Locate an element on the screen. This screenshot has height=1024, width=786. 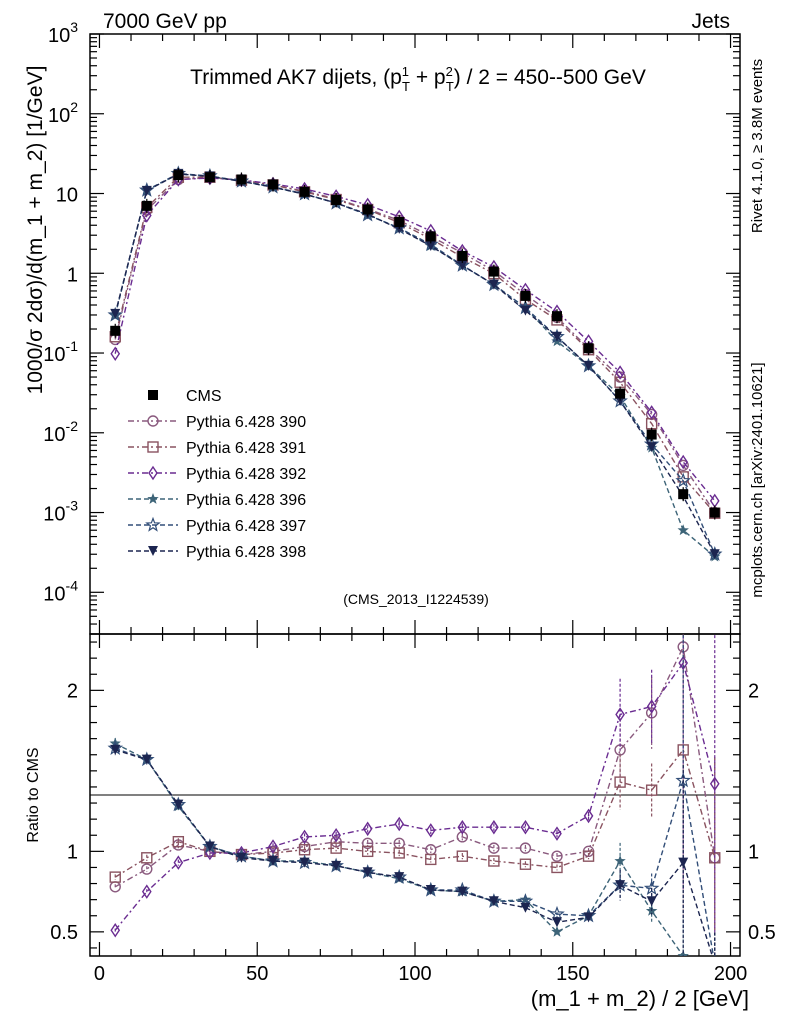
mcplots-label: mcplots.cern.ch [arXiv:2401.10621] is located at coordinates (757, 479).